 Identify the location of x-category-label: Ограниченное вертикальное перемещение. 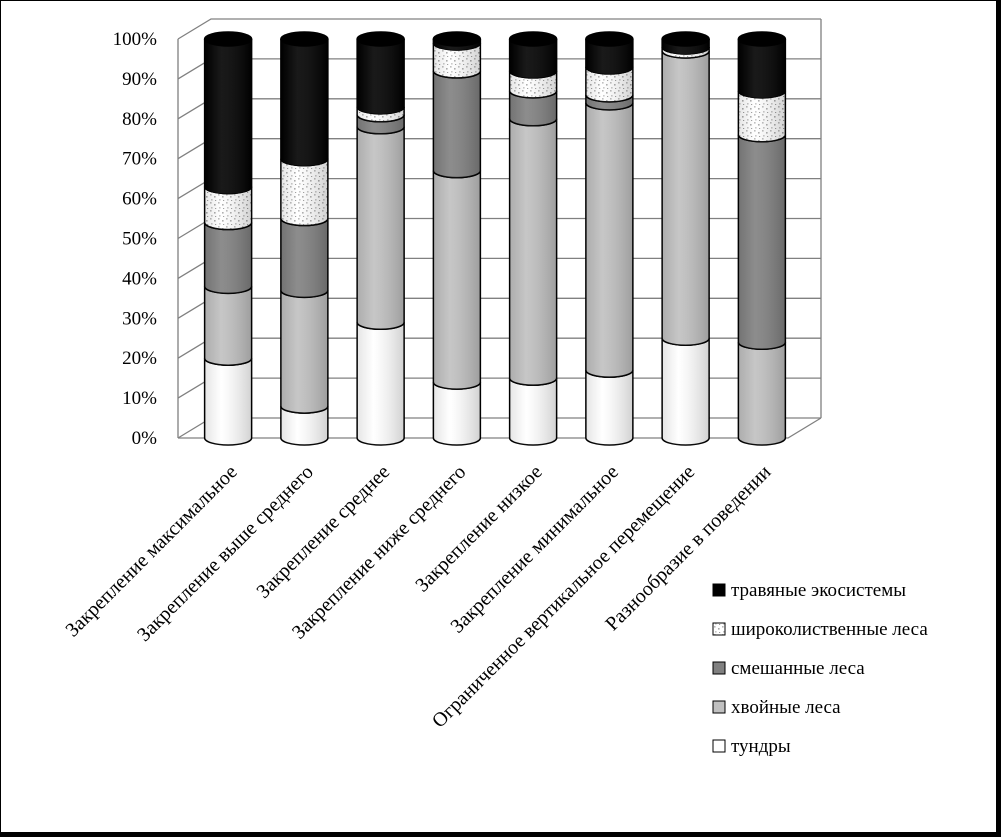
(563, 596).